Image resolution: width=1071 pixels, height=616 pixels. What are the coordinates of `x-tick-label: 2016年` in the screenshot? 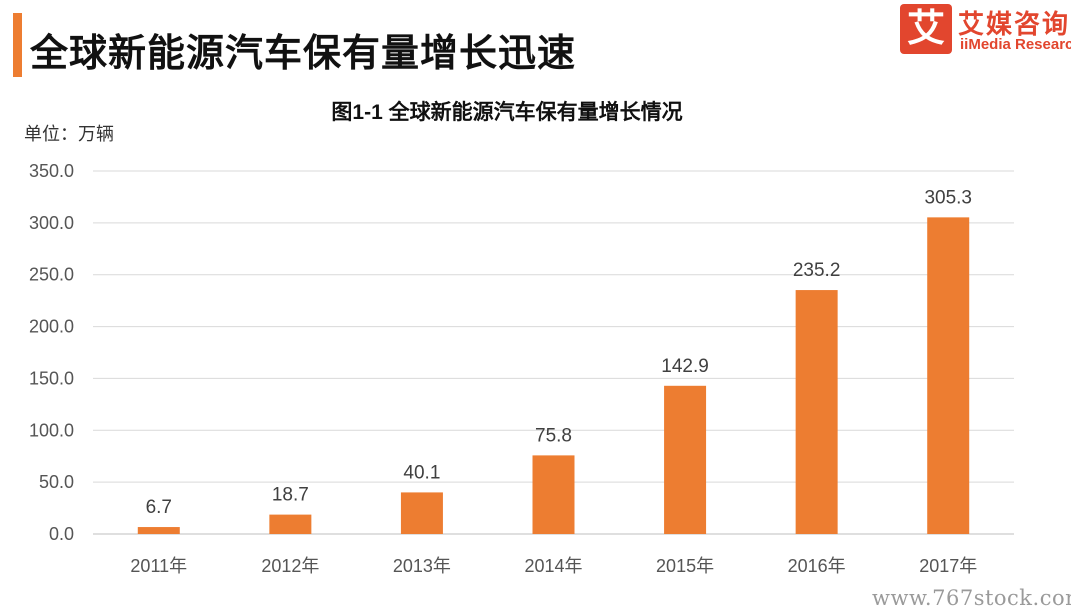 It's located at (817, 566).